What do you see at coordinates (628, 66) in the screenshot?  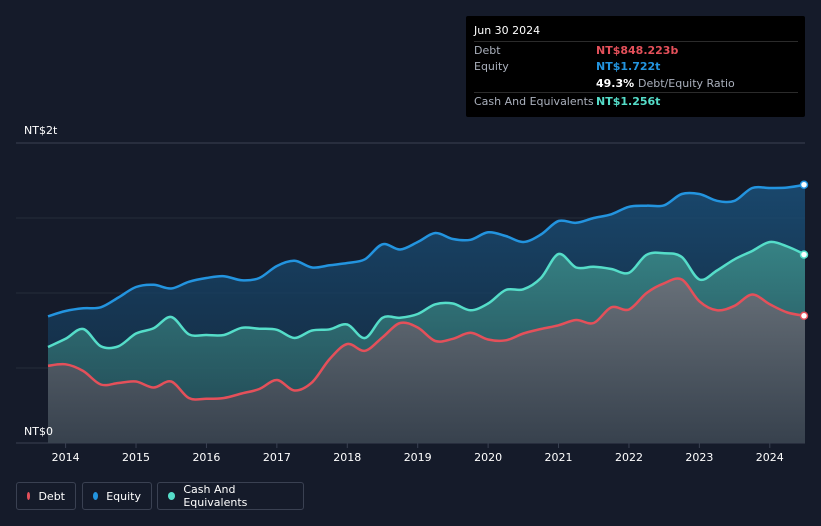 I see `tooltip-equity-value: NT$1.722t` at bounding box center [628, 66].